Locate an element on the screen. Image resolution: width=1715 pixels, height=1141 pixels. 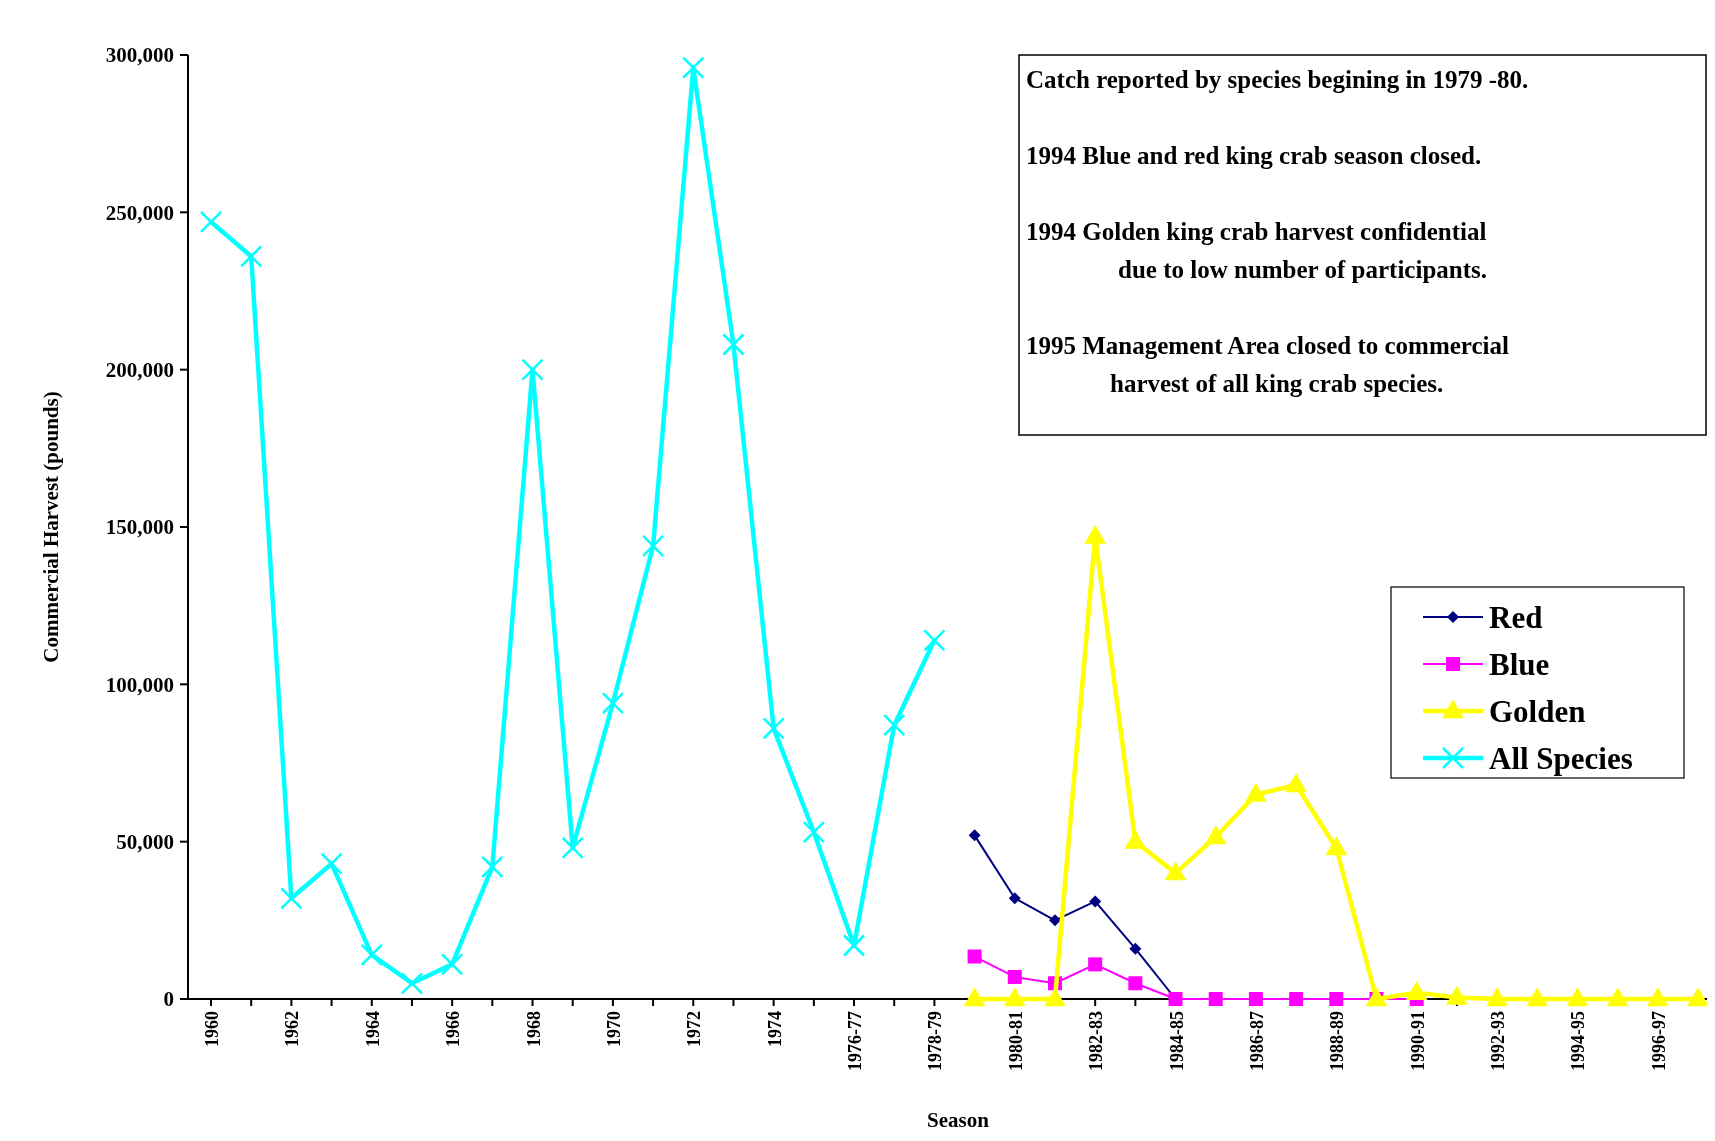
x-tick-label: 1992-93 is located at coordinates (1498, 1041).